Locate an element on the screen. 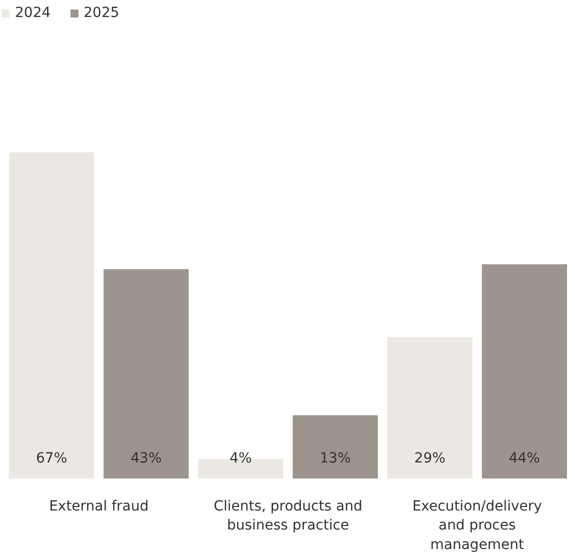  legend-label: 2025 is located at coordinates (102, 13).